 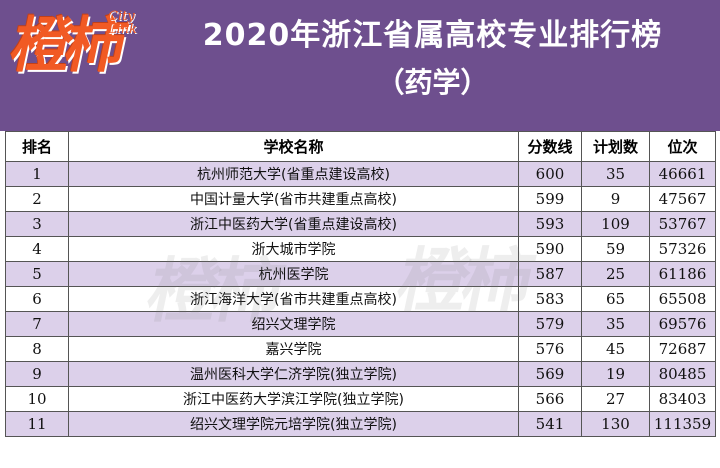 What do you see at coordinates (682, 274) in the screenshot?
I see `cell-position: 61186` at bounding box center [682, 274].